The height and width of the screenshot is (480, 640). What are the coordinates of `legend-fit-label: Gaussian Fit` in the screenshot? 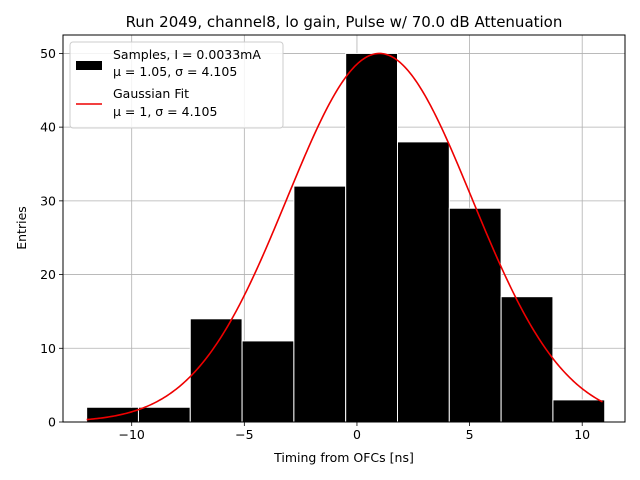 It's located at (151, 93).